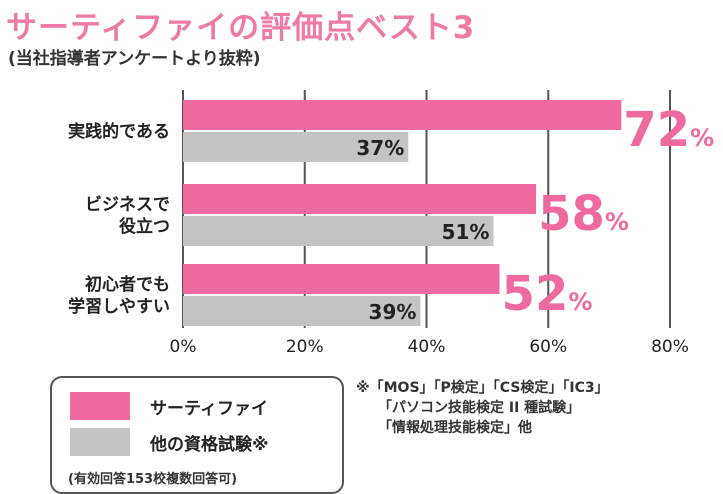 This screenshot has width=723, height=494. Describe the element at coordinates (209, 408) in the screenshot. I see `legend-label-certify: サーティファイ` at that location.